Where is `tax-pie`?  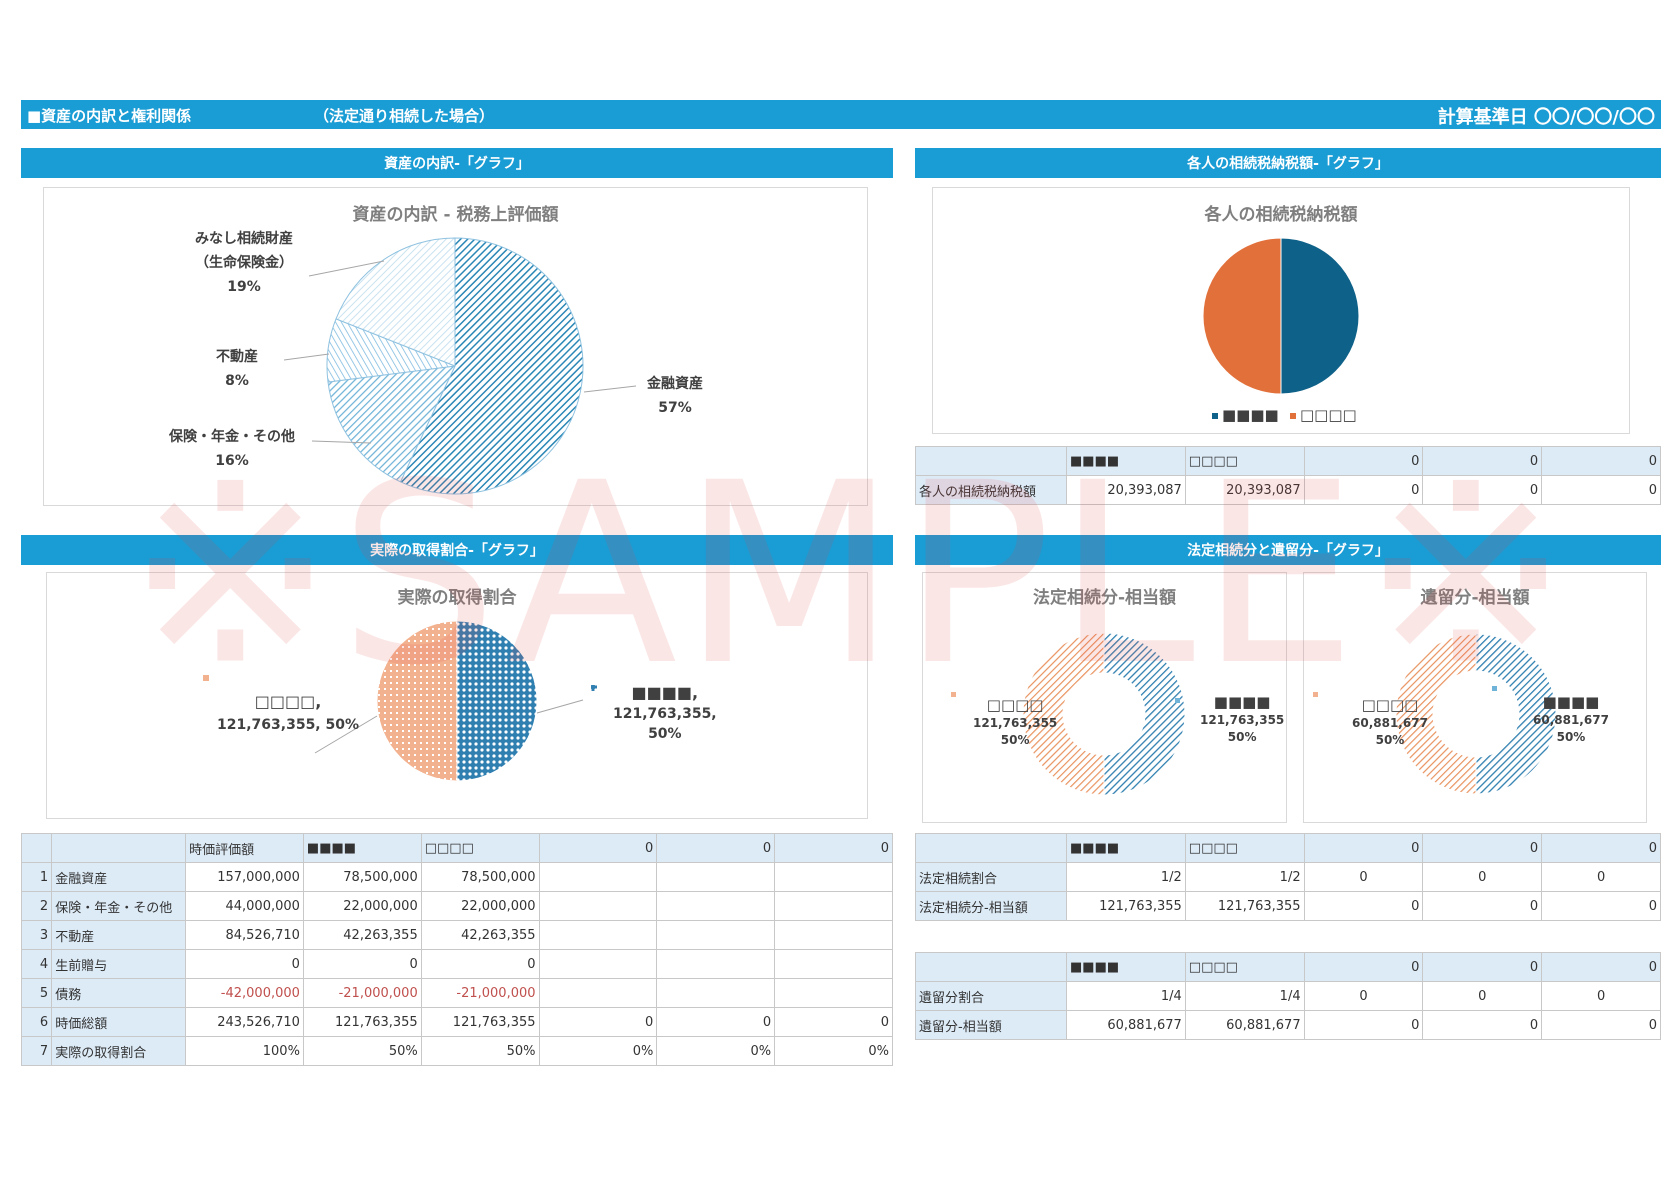 tax-pie is located at coordinates (1281, 316).